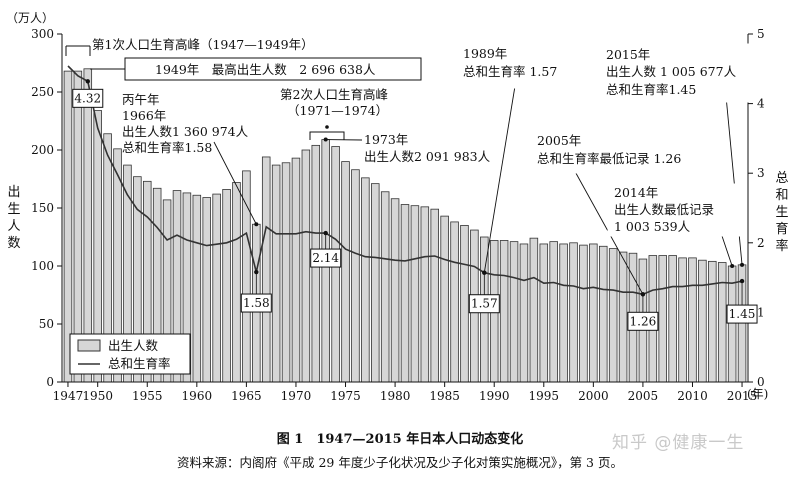 This screenshot has height=480, width=800. I want to click on x-tick-label-1985: 1985, so click(444, 396).